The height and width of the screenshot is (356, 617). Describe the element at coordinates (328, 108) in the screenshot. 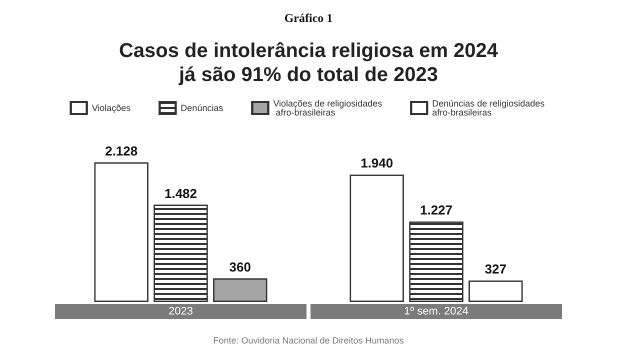

I see `legend-label: Violações de religiosidades afro-brasileiras` at that location.